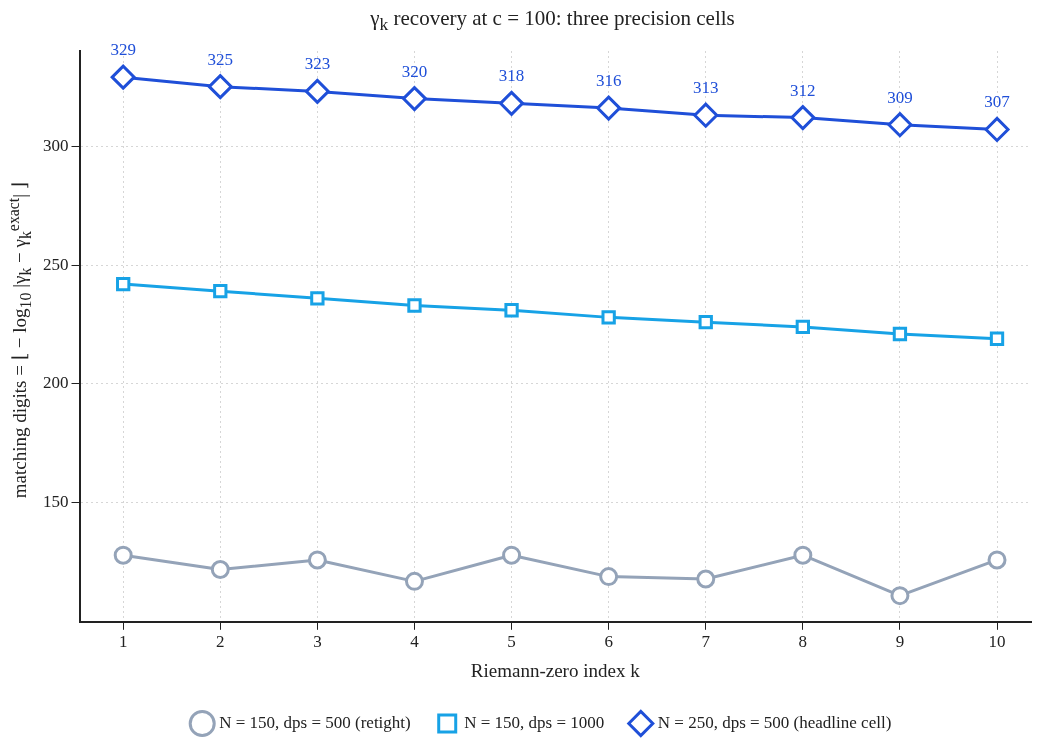 This screenshot has width=1045, height=742. Describe the element at coordinates (555, 670) in the screenshot. I see `x-axis-title: Riemann-zero index k` at that location.